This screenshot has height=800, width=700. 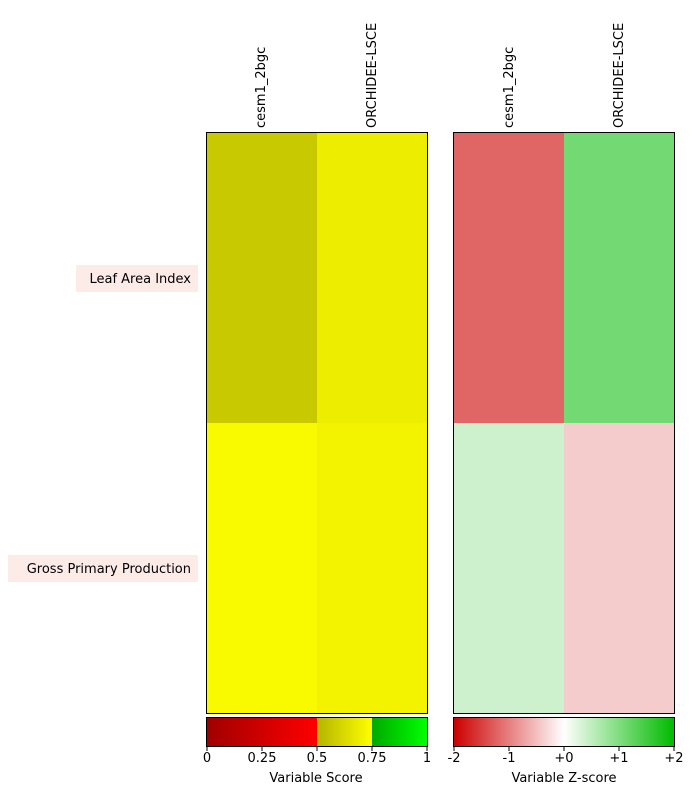 I want to click on row-labels: Leaf Area Index Gross Primary Production, so click(x=103, y=423).